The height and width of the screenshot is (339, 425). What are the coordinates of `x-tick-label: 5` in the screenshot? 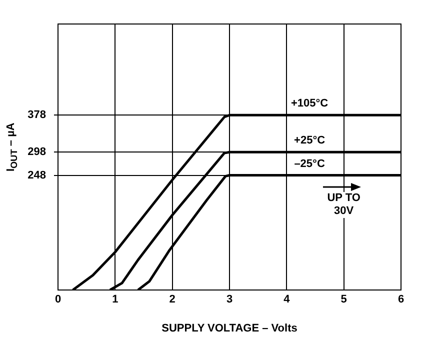 It's located at (343, 300).